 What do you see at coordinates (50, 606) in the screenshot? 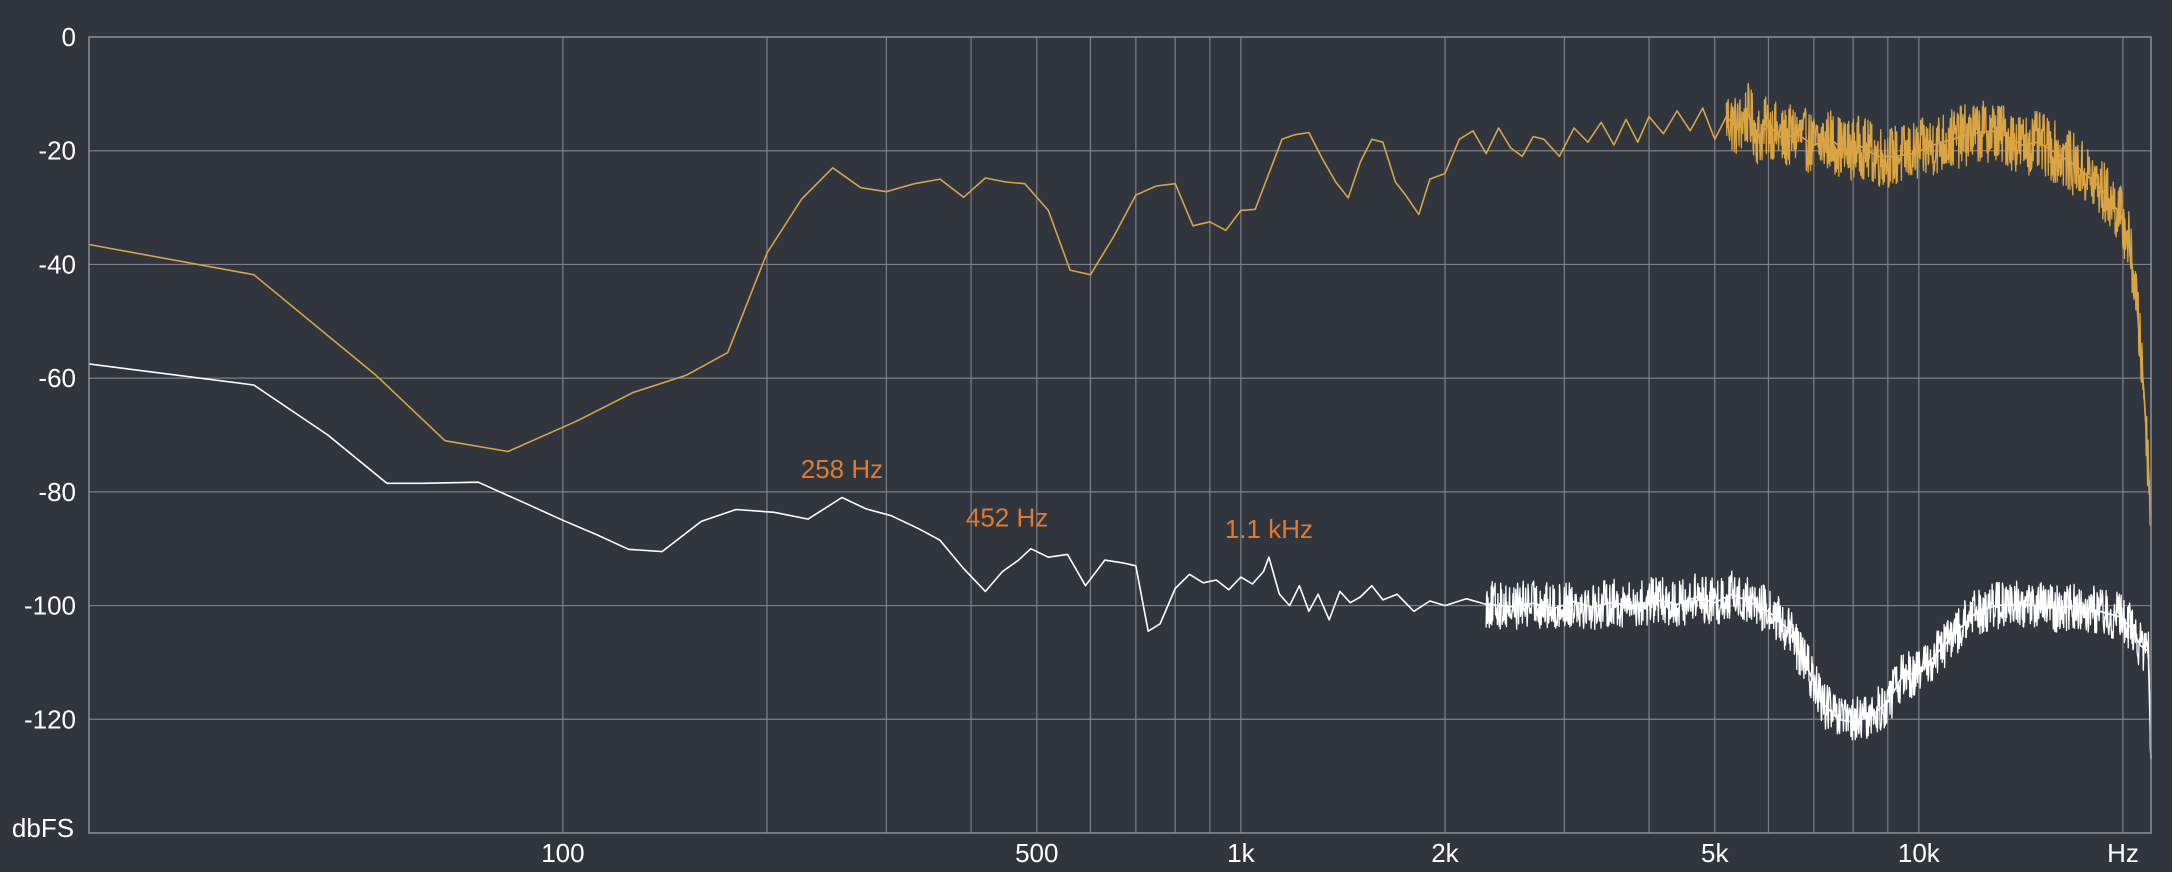
I see `y-tick-label: -100` at bounding box center [50, 606].